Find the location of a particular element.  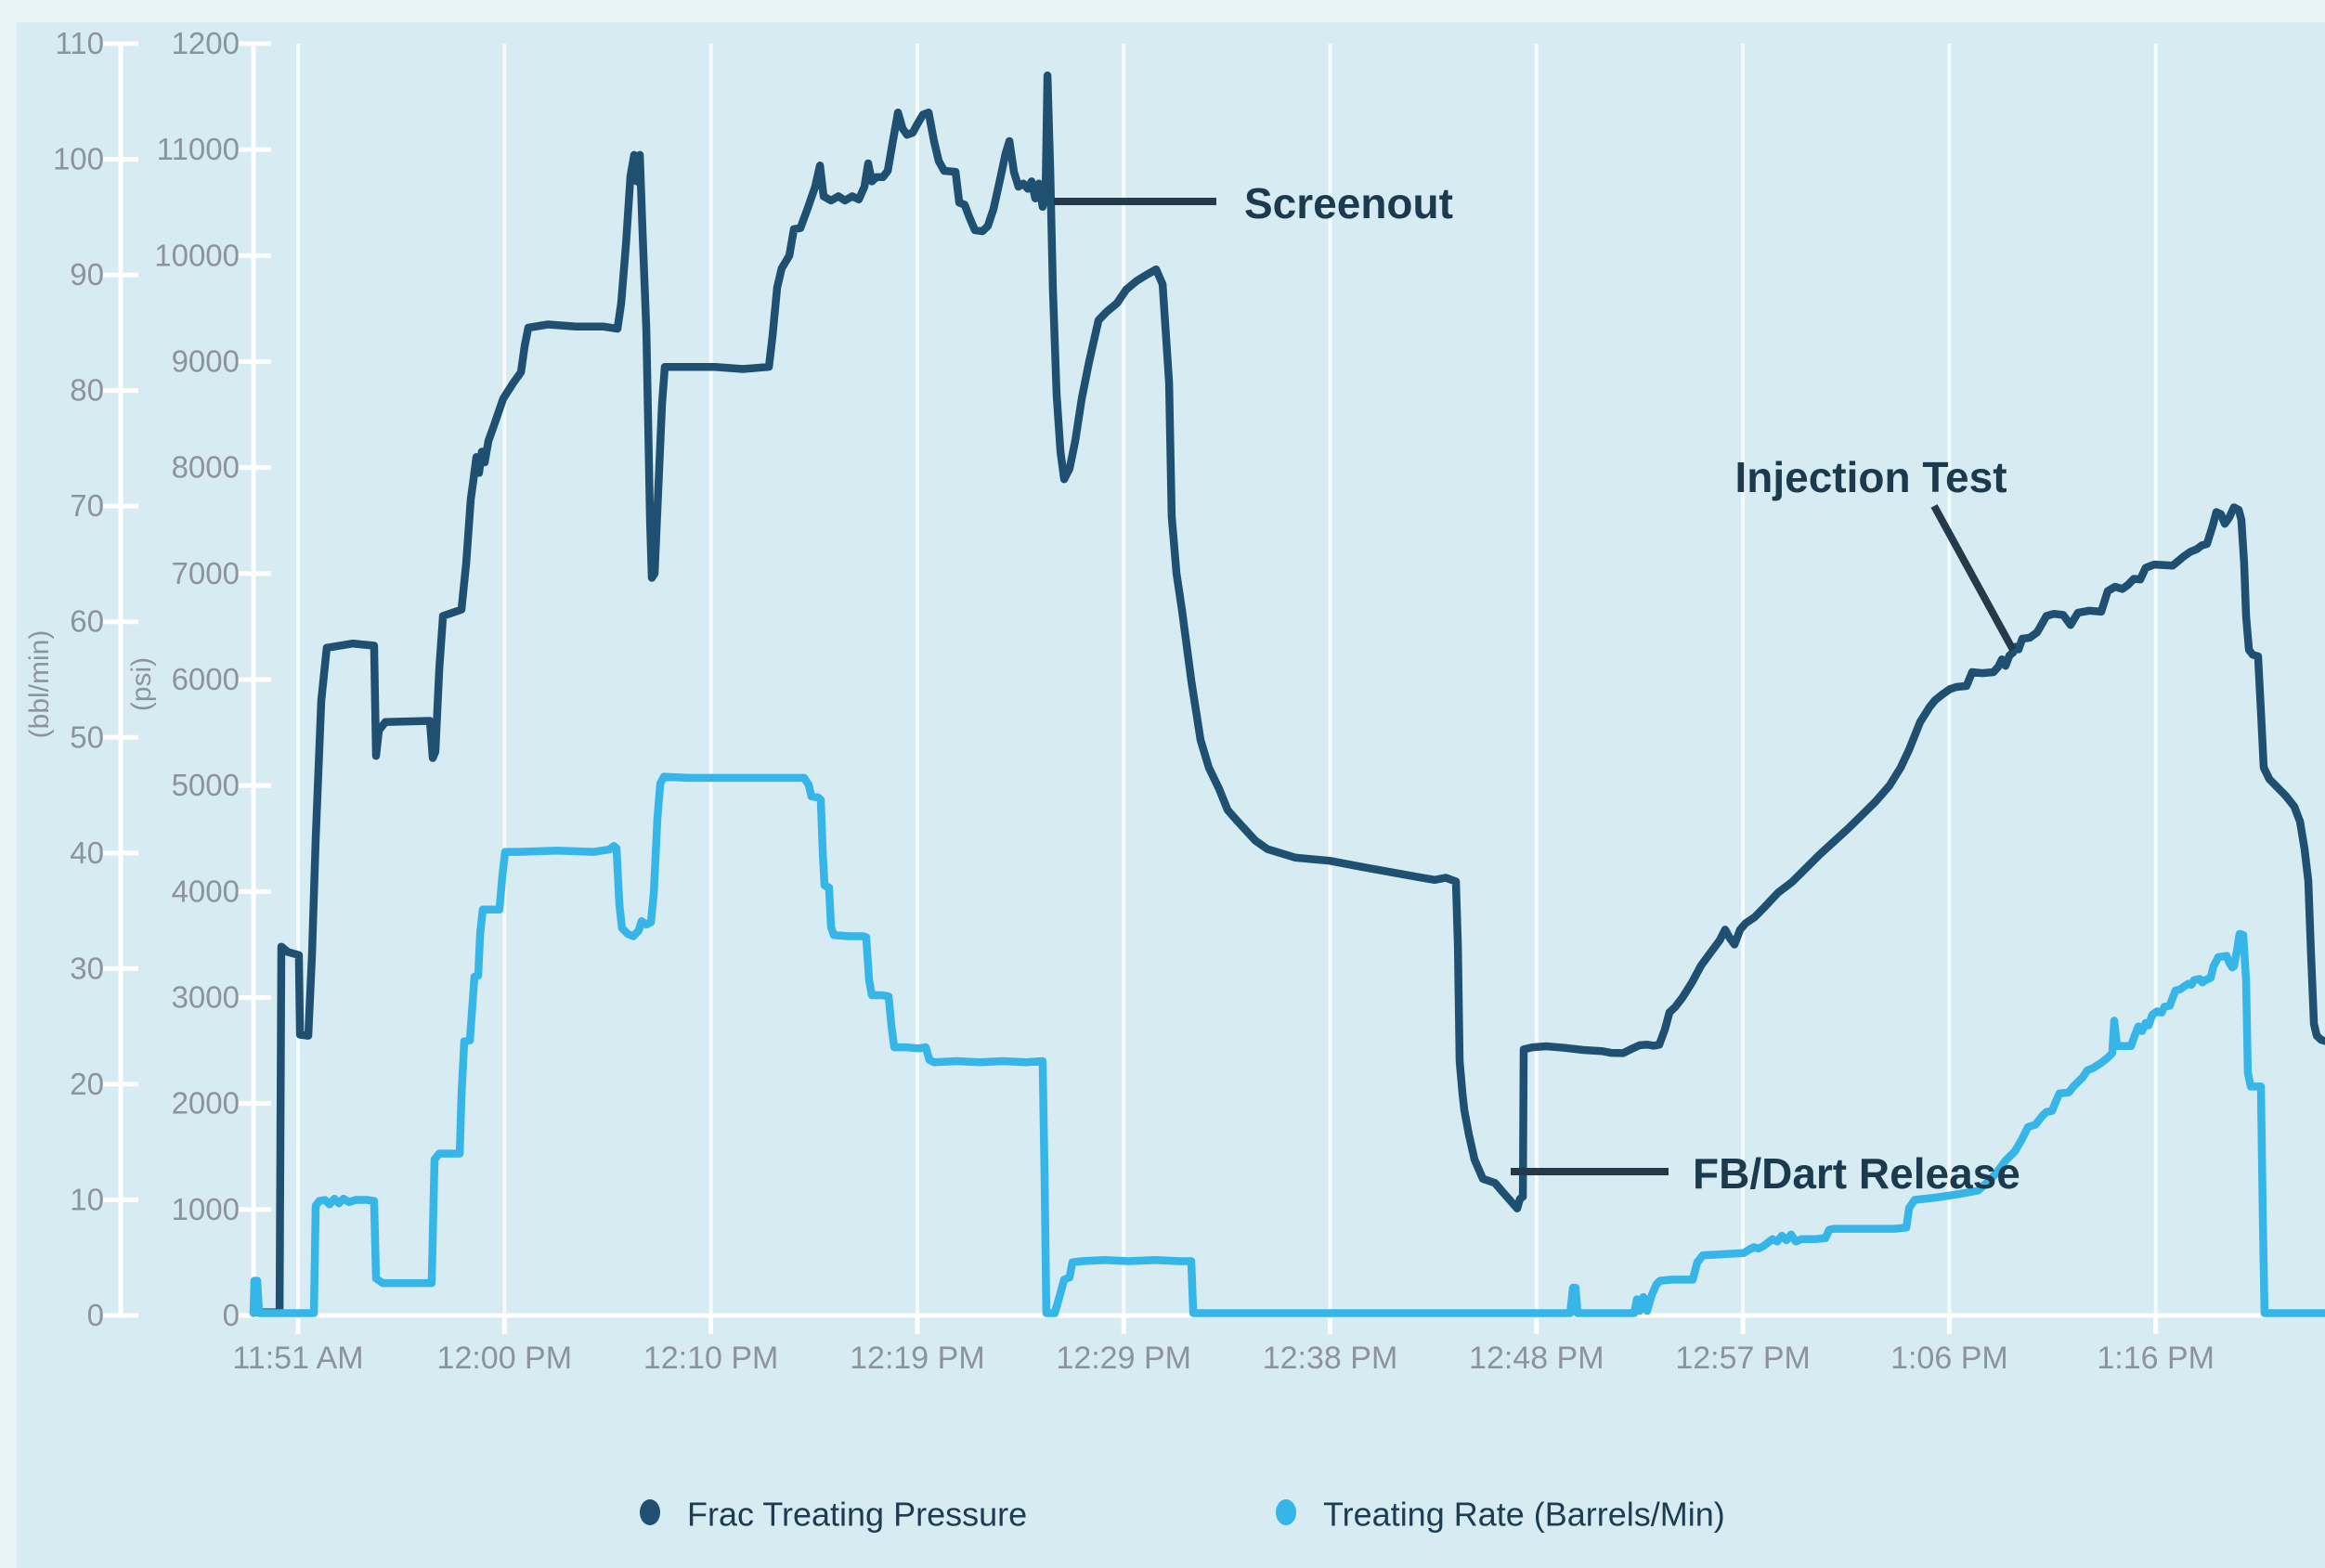

legend-pressure-label: Frac Treating Pressure is located at coordinates (857, 1515).